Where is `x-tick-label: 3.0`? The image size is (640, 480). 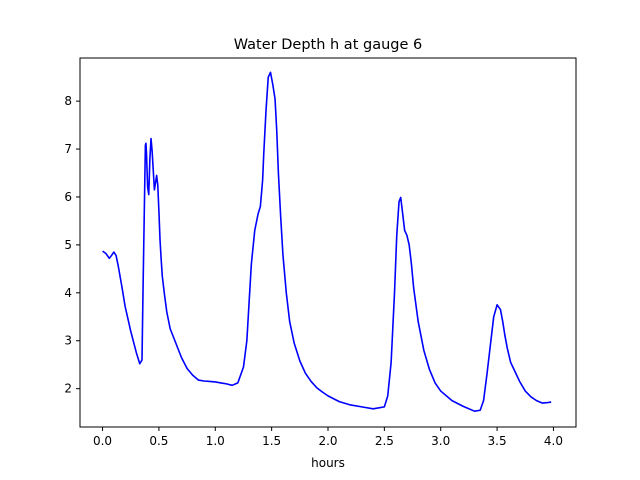 x-tick-label: 3.0 is located at coordinates (440, 441).